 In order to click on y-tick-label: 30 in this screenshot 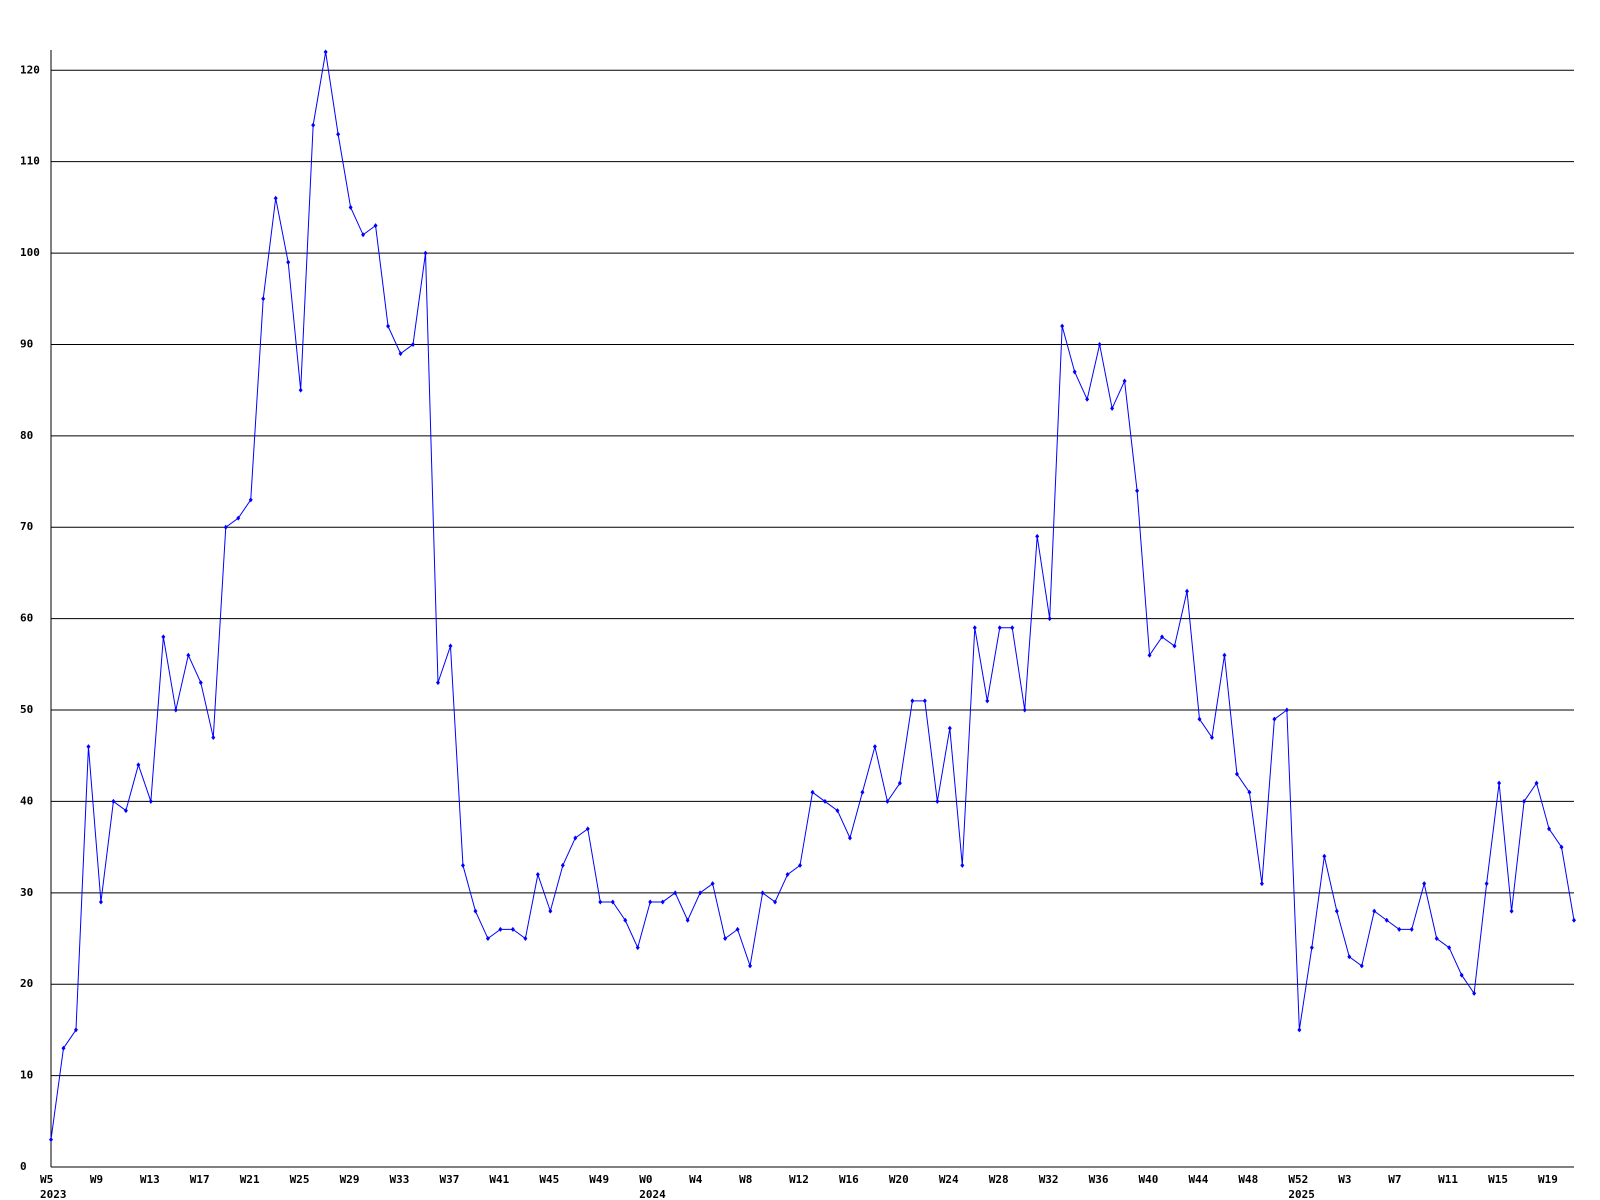, I will do `click(26, 892)`.